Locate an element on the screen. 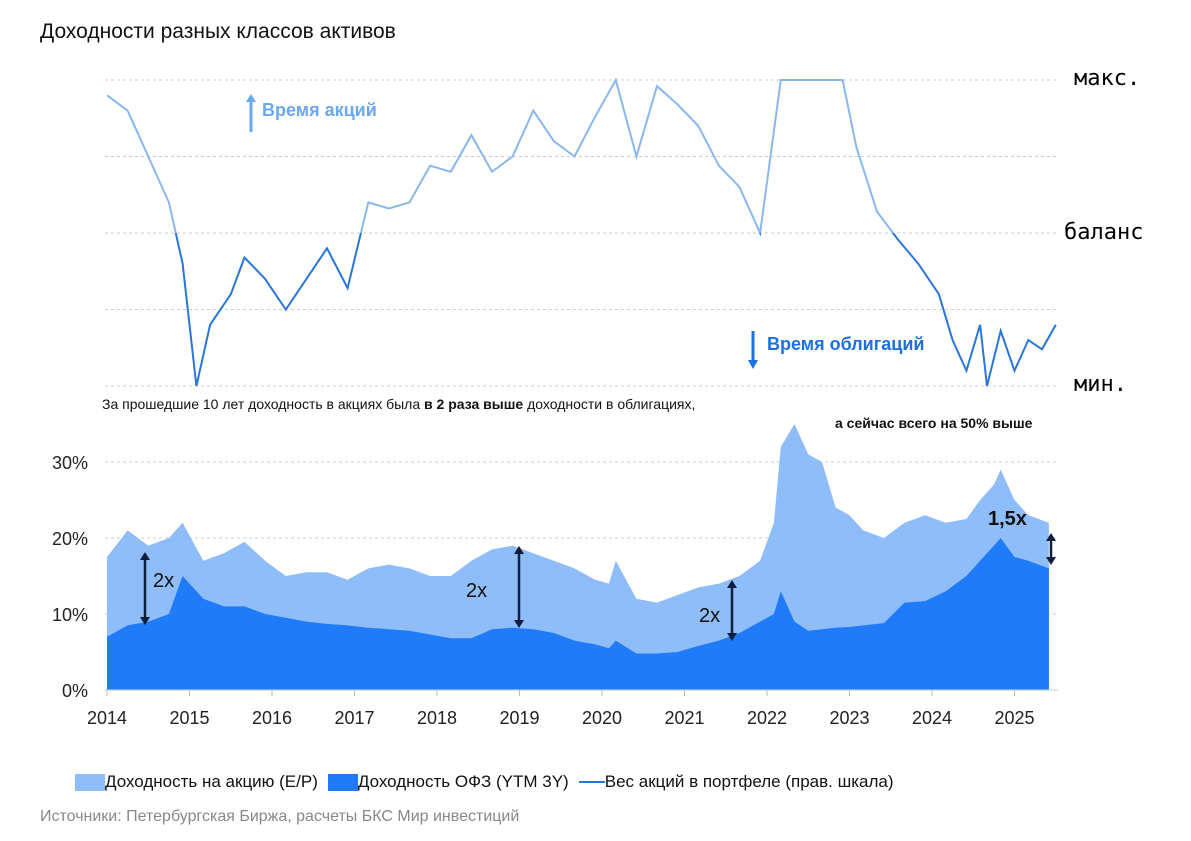 This screenshot has width=1191, height=841. bonds-time-label: Время облигаций is located at coordinates (846, 344).